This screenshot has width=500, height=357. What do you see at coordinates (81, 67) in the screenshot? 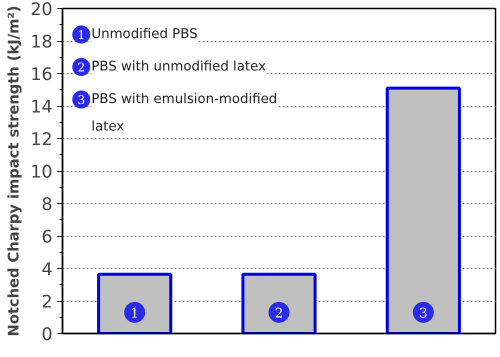
I see `category-label: 2` at bounding box center [81, 67].